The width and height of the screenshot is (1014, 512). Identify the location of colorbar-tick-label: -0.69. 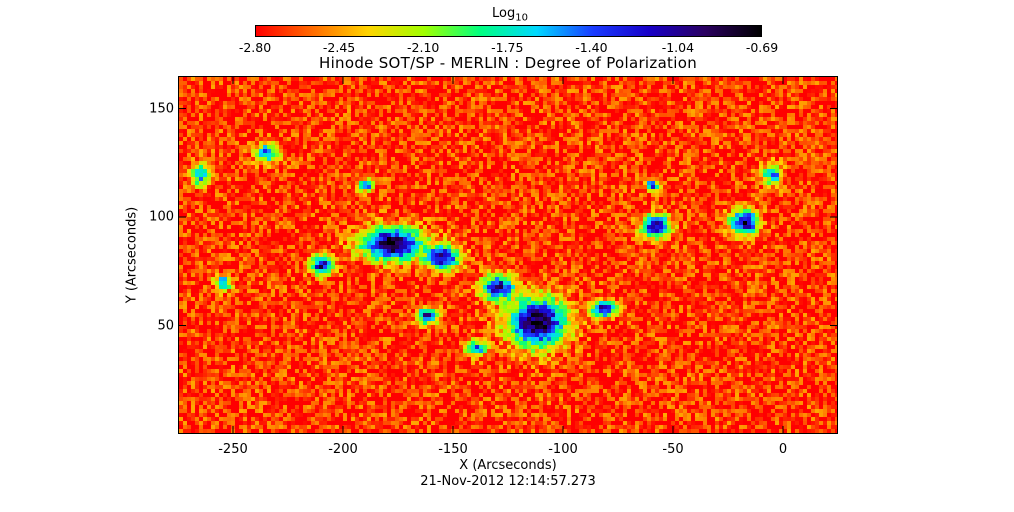
(762, 47).